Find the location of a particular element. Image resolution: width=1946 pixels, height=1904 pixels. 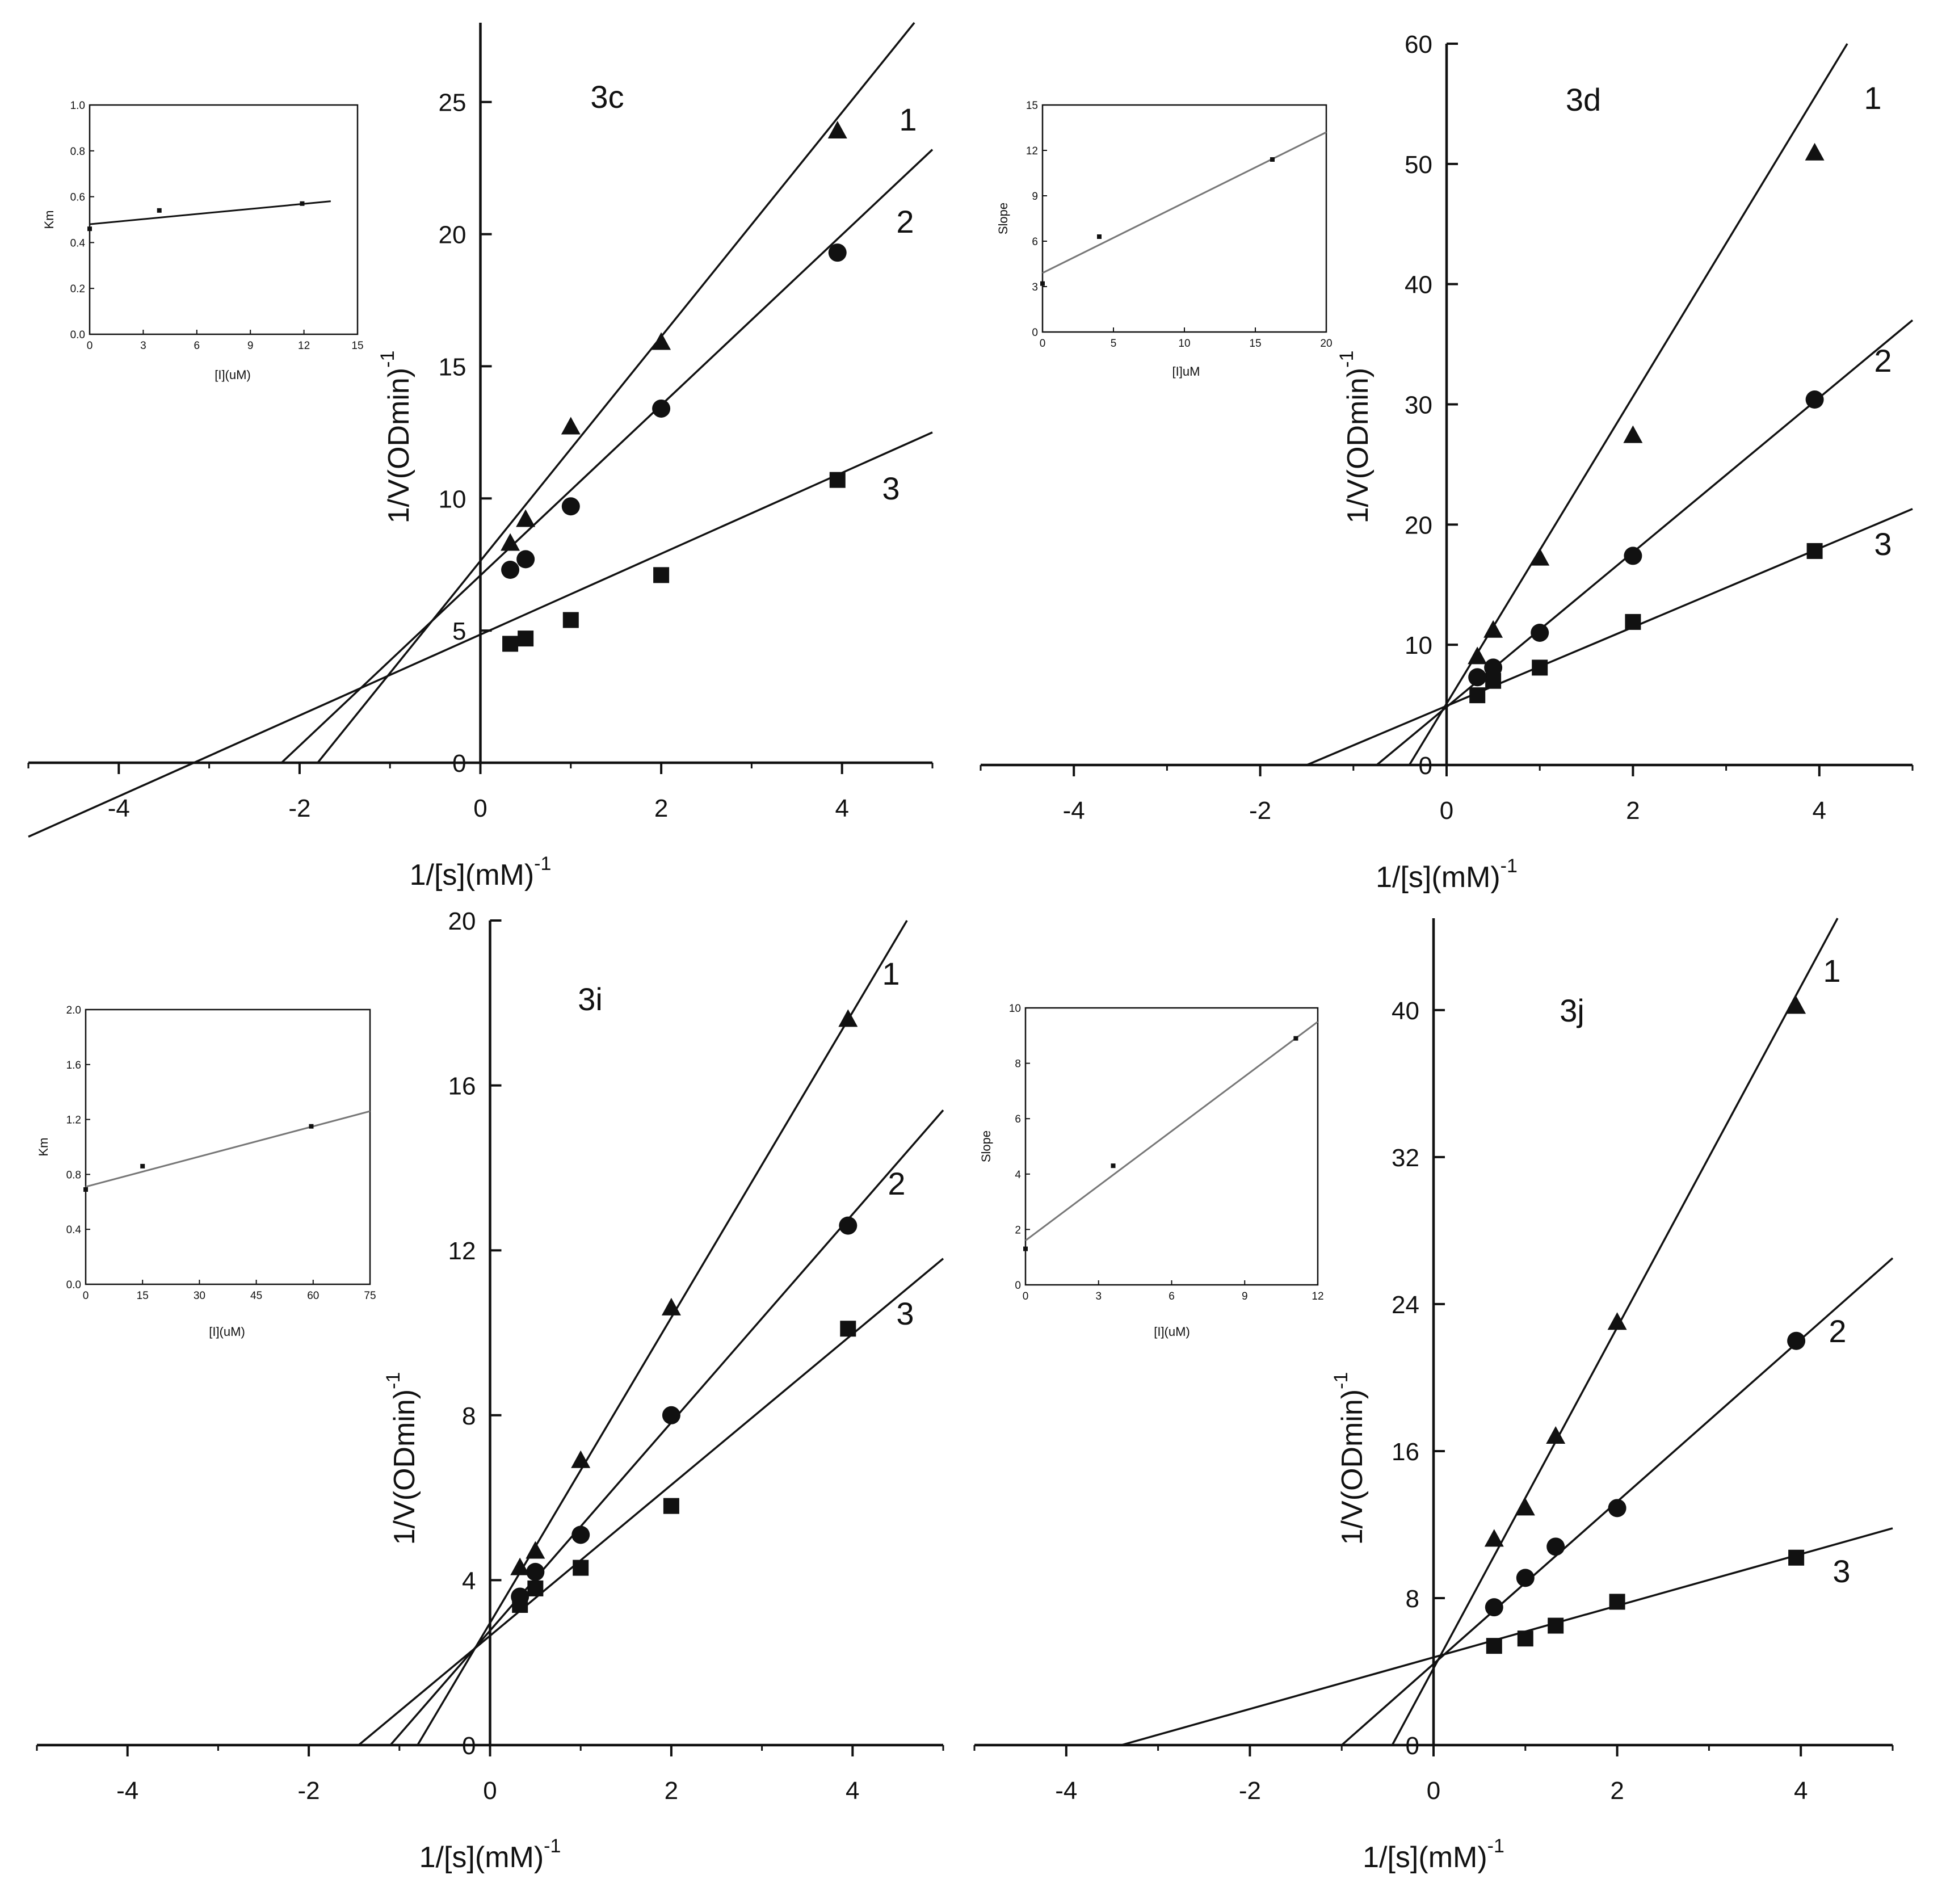

inset-y-tick-label: 15 is located at coordinates (1032, 106).